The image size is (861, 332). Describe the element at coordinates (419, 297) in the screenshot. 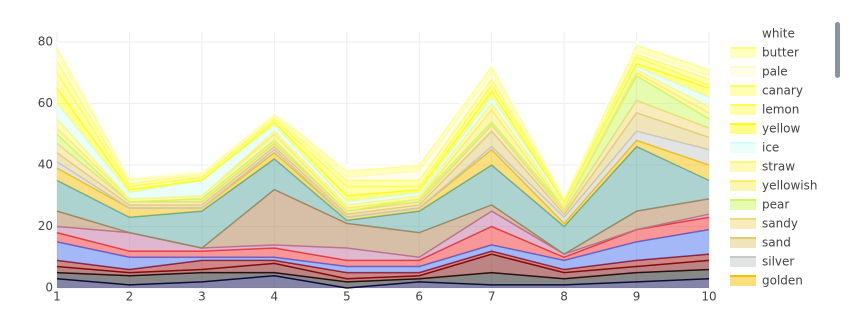

I see `x-tick-label: 6` at that location.